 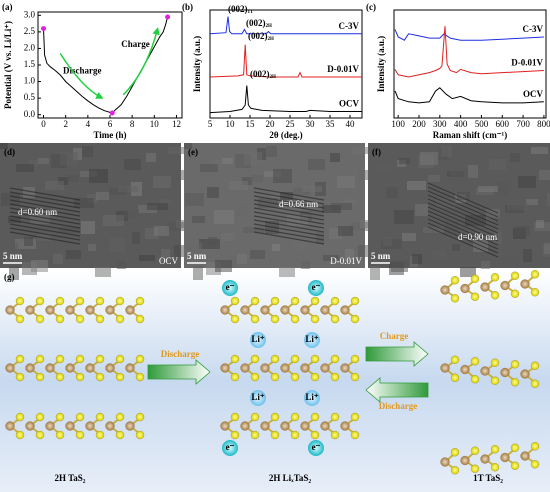 What do you see at coordinates (179, 372) in the screenshot?
I see `process-arrow` at bounding box center [179, 372].